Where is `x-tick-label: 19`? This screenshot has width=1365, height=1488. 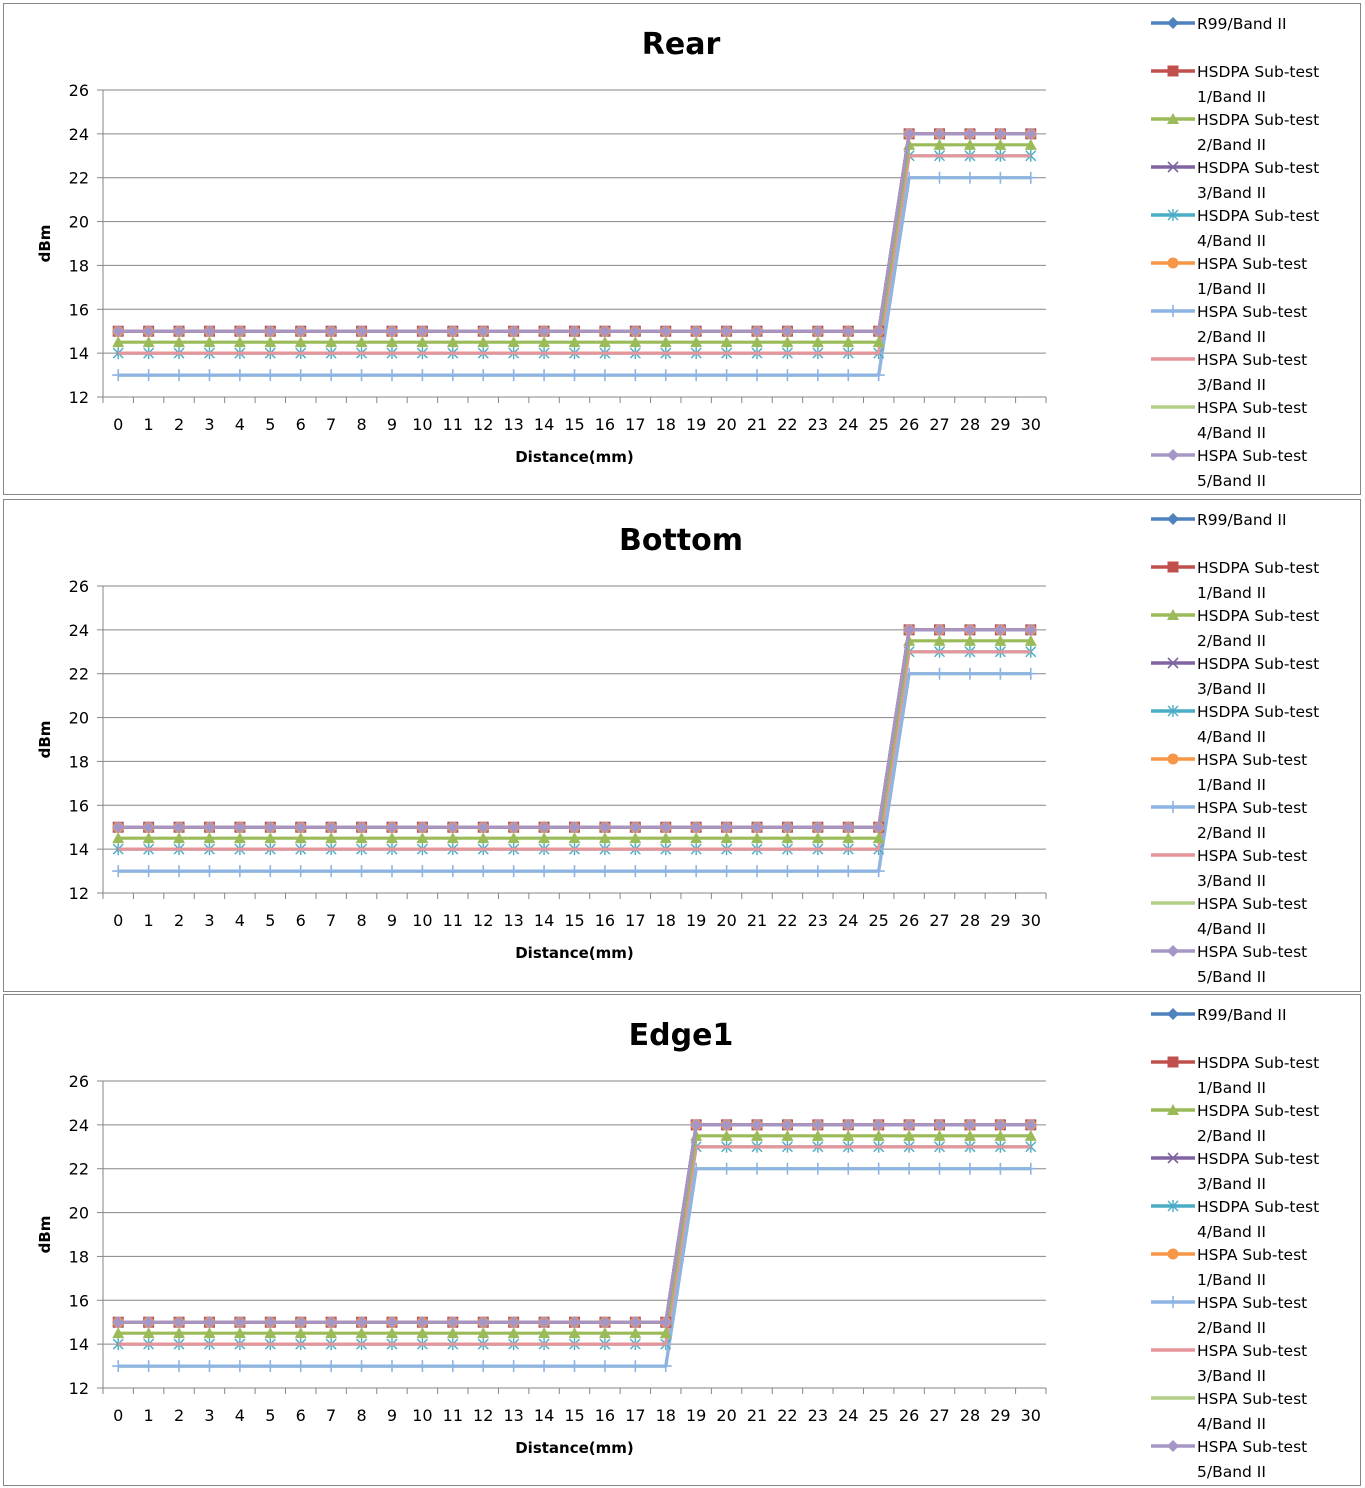
x-tick-label: 19 is located at coordinates (696, 920).